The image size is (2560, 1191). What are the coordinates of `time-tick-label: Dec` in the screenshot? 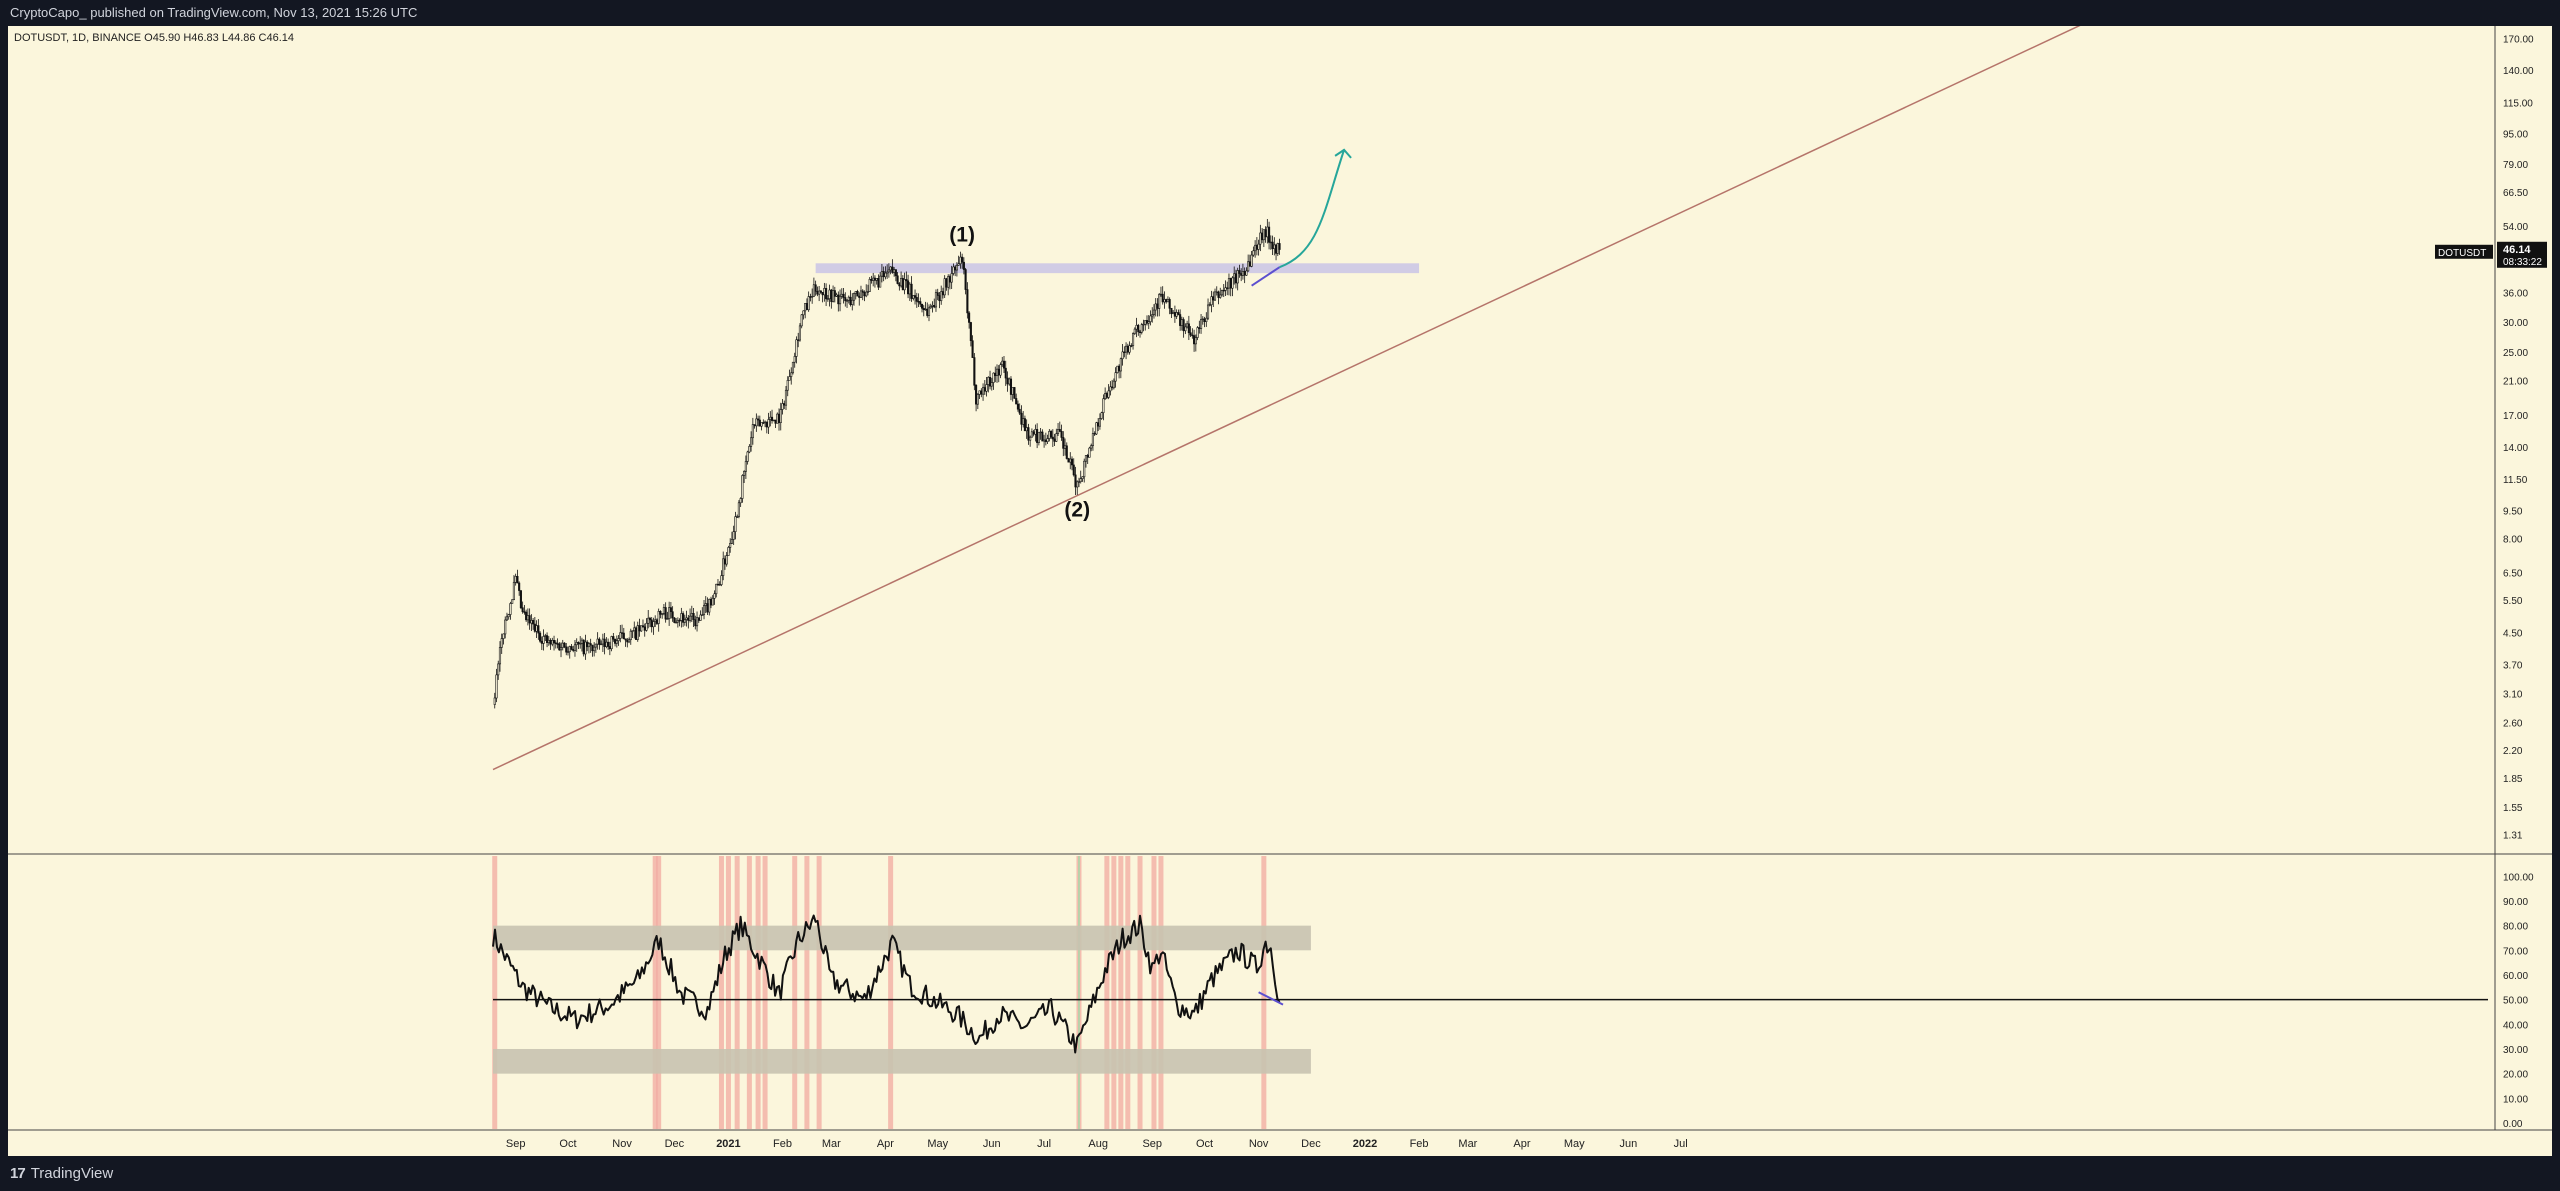 It's located at (675, 1144).